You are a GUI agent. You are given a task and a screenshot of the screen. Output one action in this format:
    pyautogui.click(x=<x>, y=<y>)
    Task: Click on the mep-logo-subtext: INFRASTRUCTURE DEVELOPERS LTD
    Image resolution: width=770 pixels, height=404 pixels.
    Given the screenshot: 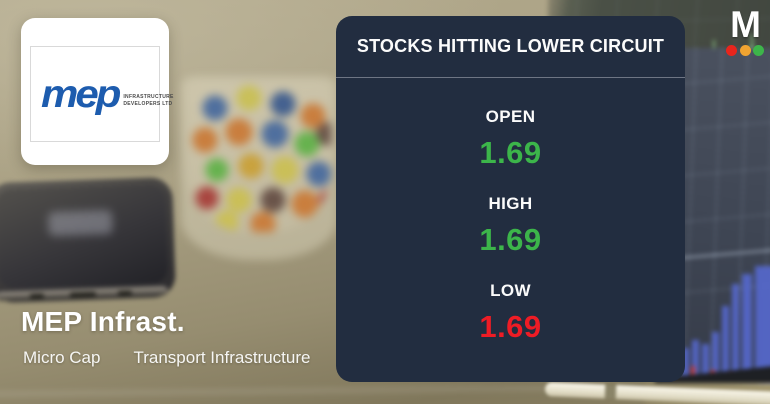 What is the action you would take?
    pyautogui.click(x=148, y=100)
    